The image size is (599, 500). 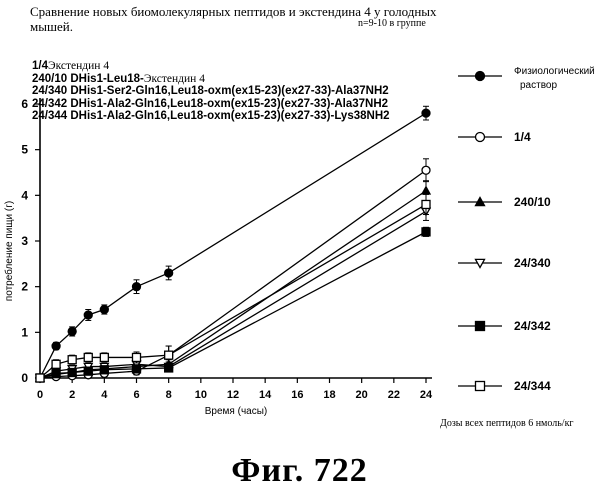 I want to click on y-tick-label: 0, so click(x=24, y=378).